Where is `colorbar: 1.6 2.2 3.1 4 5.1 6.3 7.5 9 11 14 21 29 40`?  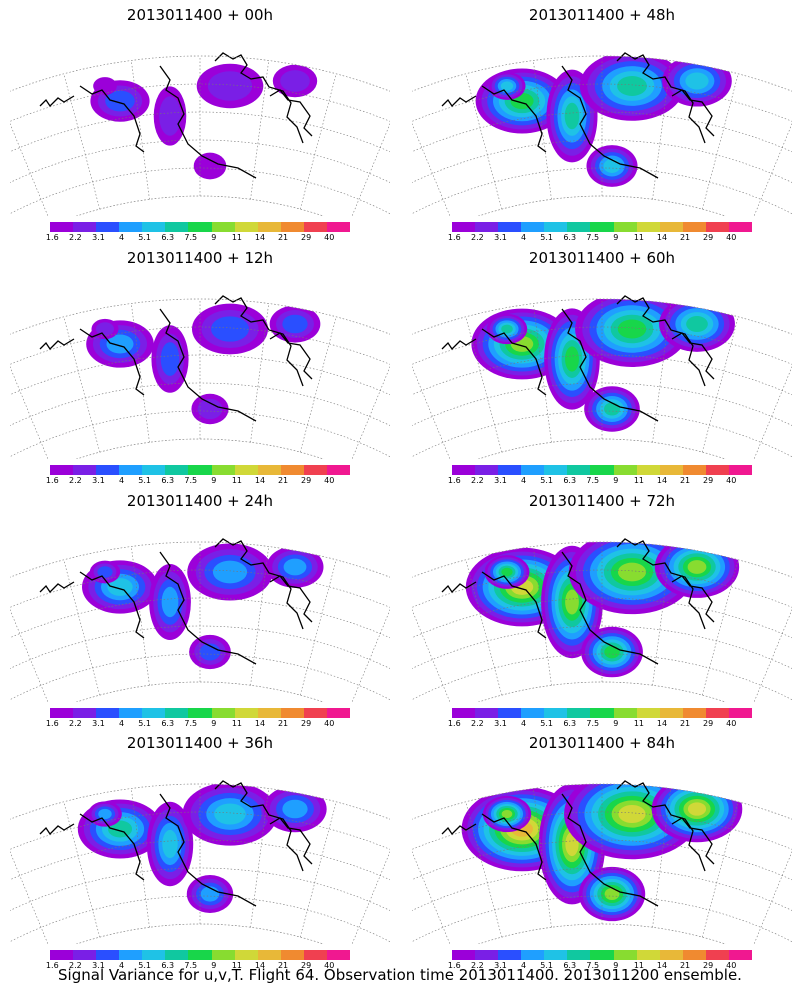
colorbar: 1.6 2.2 3.1 4 5.1 6.3 7.5 9 11 14 21 29 40 is located at coordinates (198, 479).